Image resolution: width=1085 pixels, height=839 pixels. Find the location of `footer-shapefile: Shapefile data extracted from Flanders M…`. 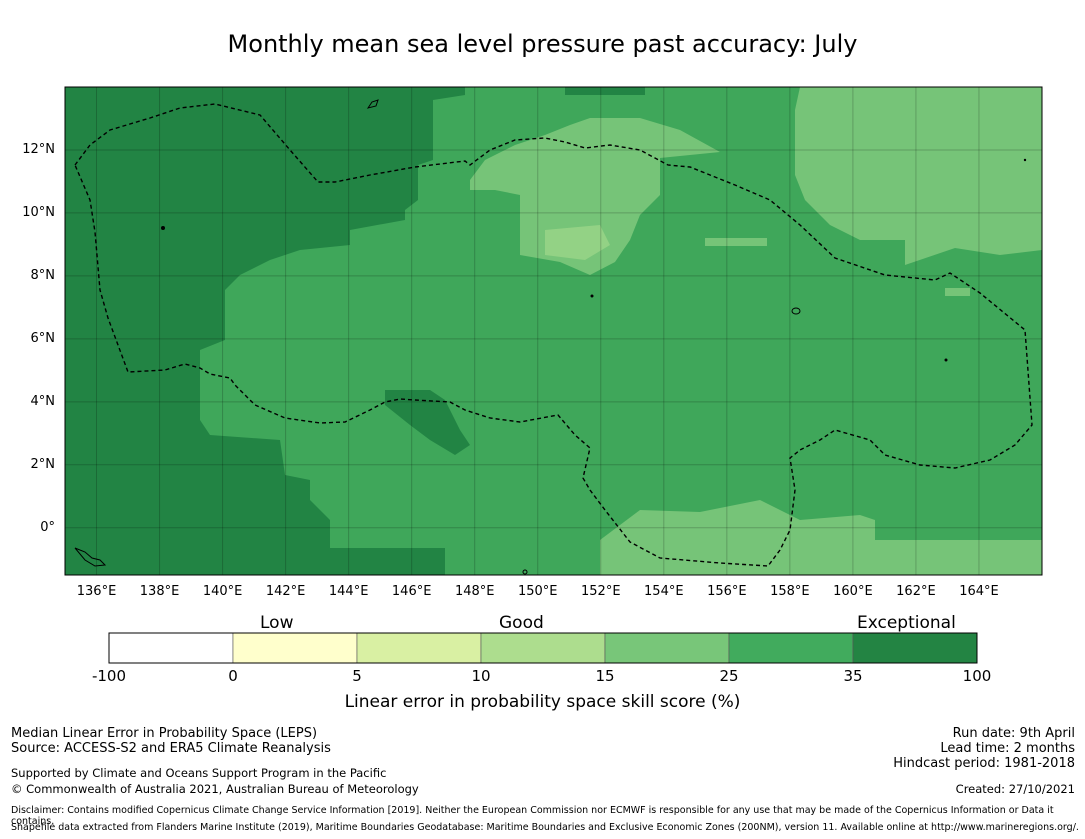

footer-shapefile: Shapefile data extracted from Flanders M… is located at coordinates (545, 827).